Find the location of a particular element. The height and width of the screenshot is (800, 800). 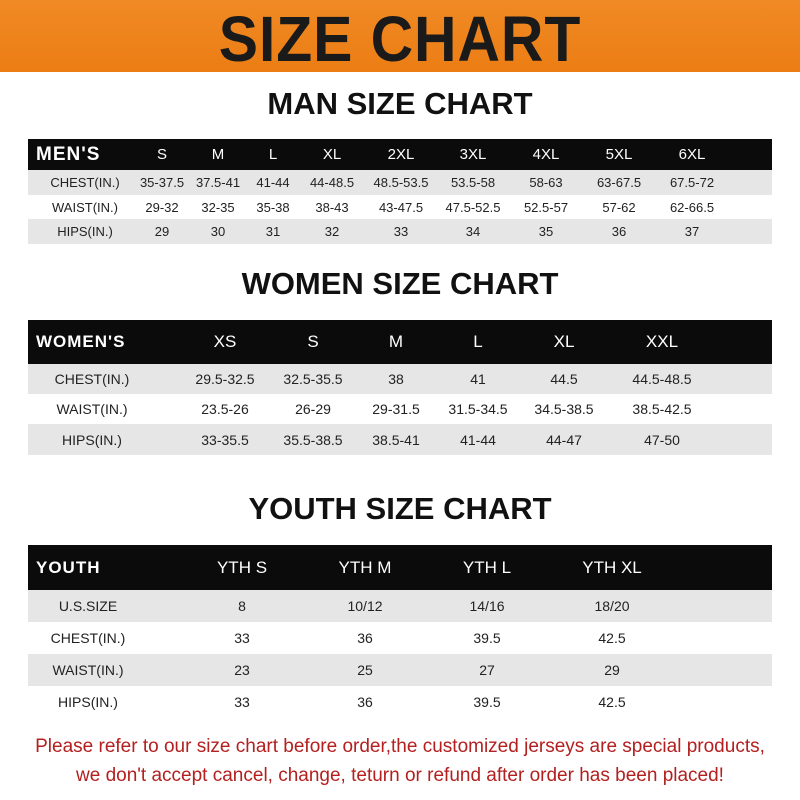

table-cell: 32 is located at coordinates (332, 231).